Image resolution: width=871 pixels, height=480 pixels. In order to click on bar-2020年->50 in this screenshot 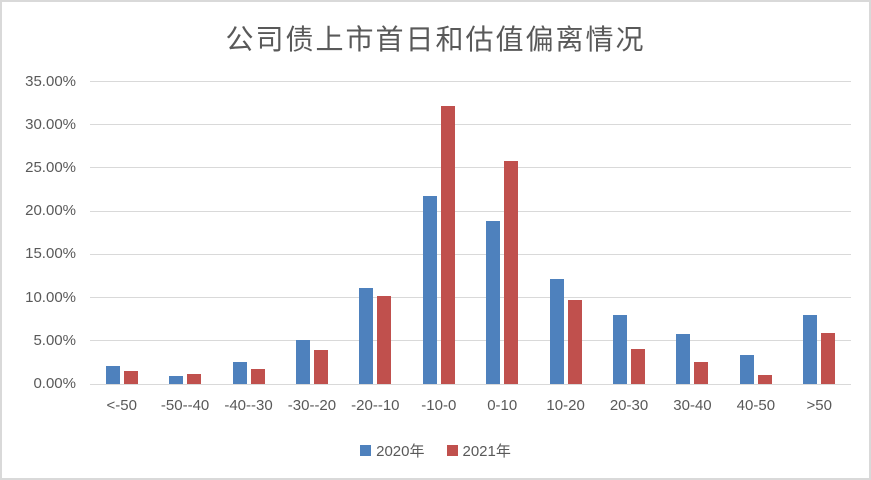, I will do `click(810, 349)`.